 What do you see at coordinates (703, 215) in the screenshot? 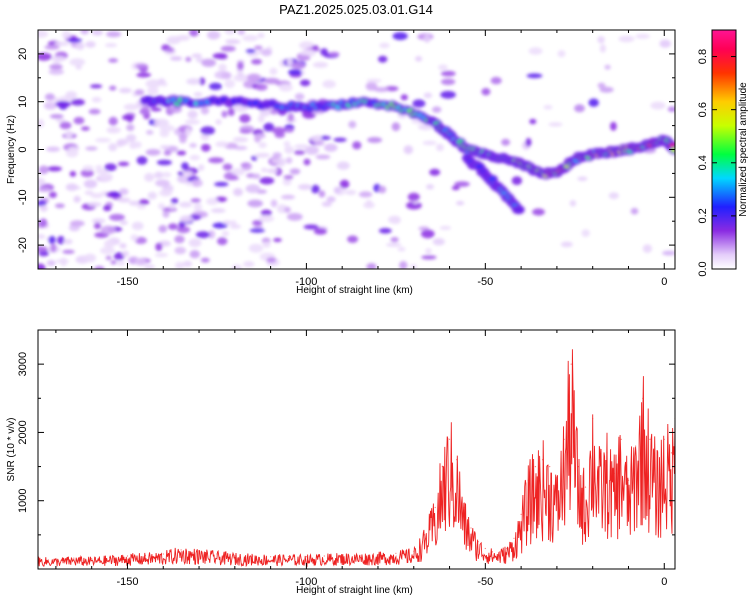
I see `colorbar-tick-label: 0.2` at bounding box center [703, 215].